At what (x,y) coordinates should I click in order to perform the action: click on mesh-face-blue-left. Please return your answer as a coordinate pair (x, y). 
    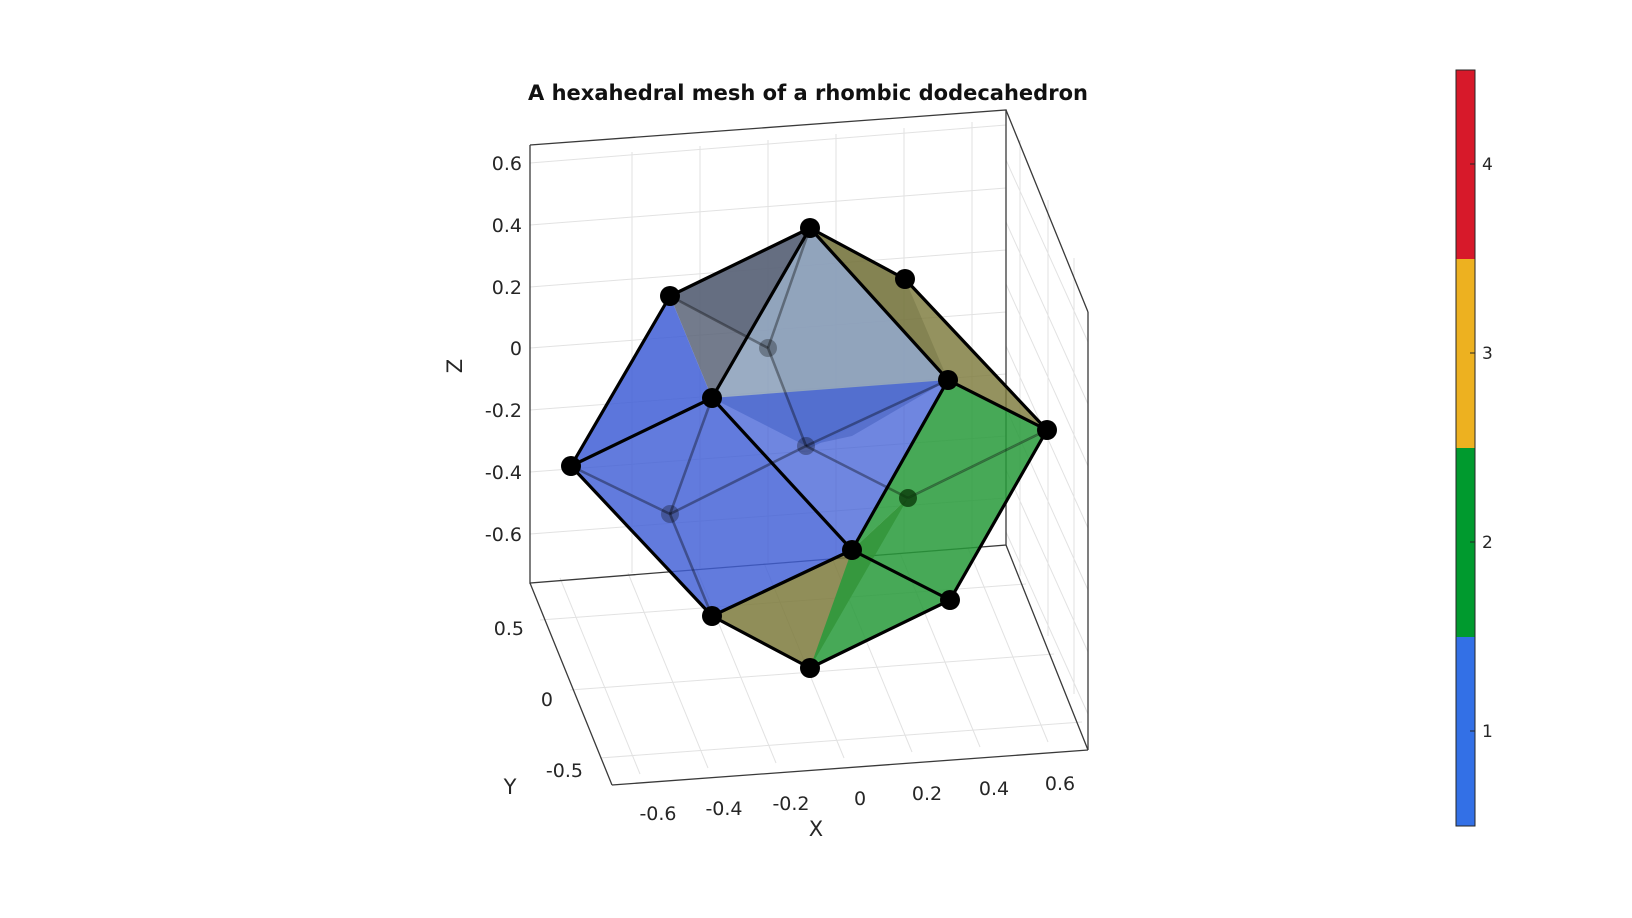
    Looking at the image, I should click on (641, 381).